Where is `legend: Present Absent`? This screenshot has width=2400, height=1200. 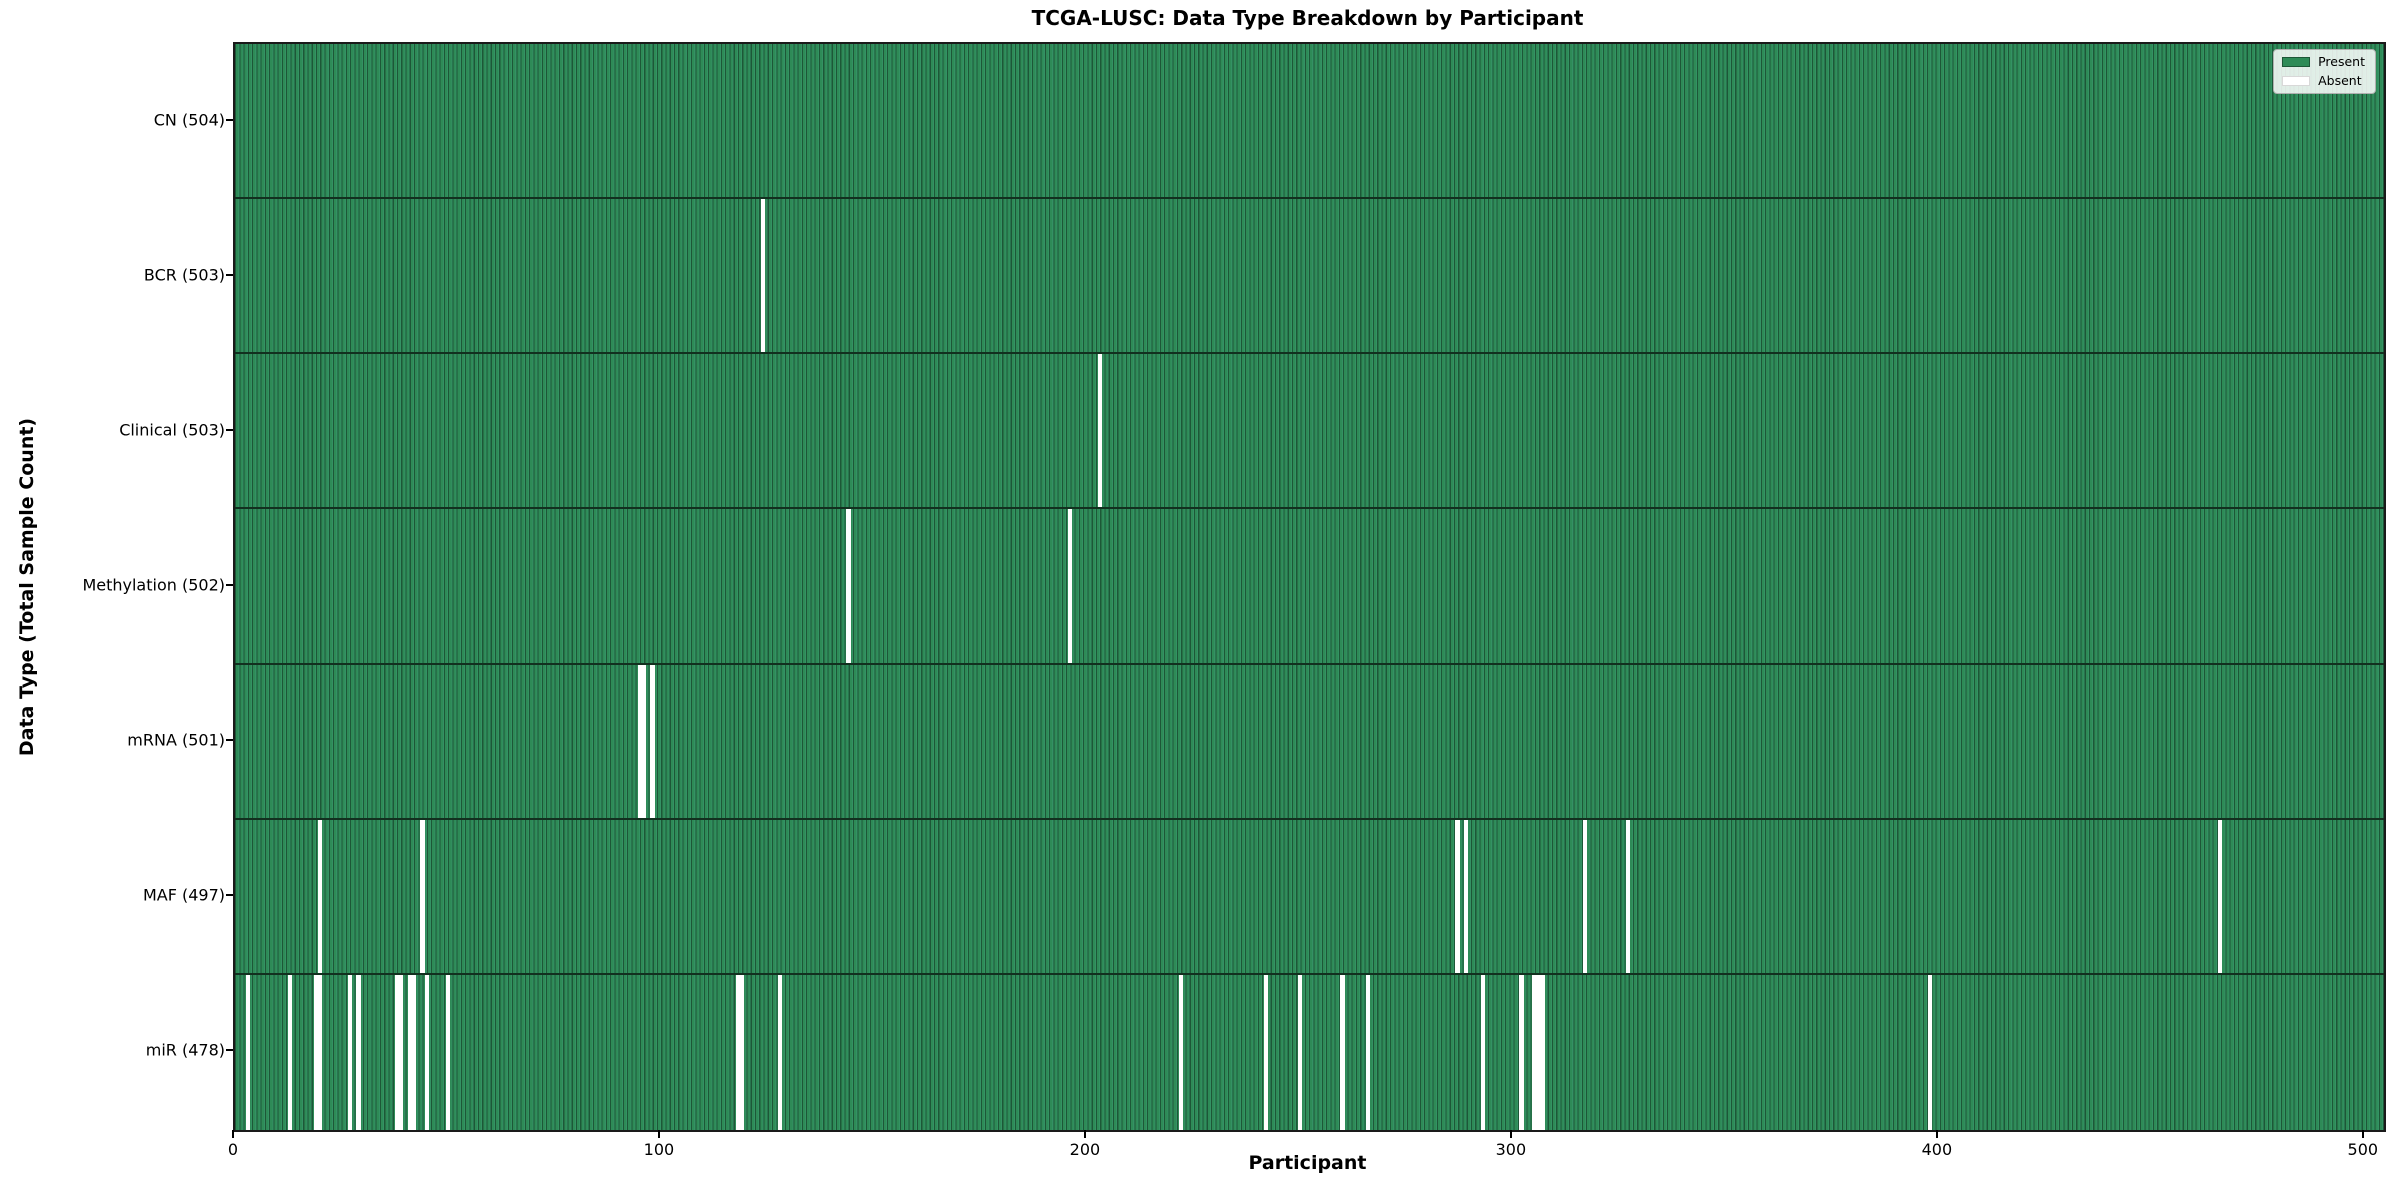
legend: Present Absent is located at coordinates (2324, 71).